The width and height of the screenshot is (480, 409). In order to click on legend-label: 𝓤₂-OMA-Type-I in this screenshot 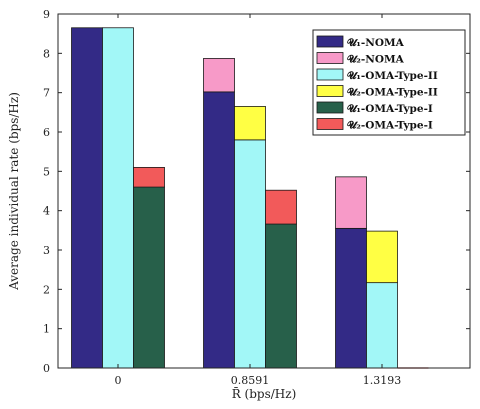, I will do `click(390, 125)`.